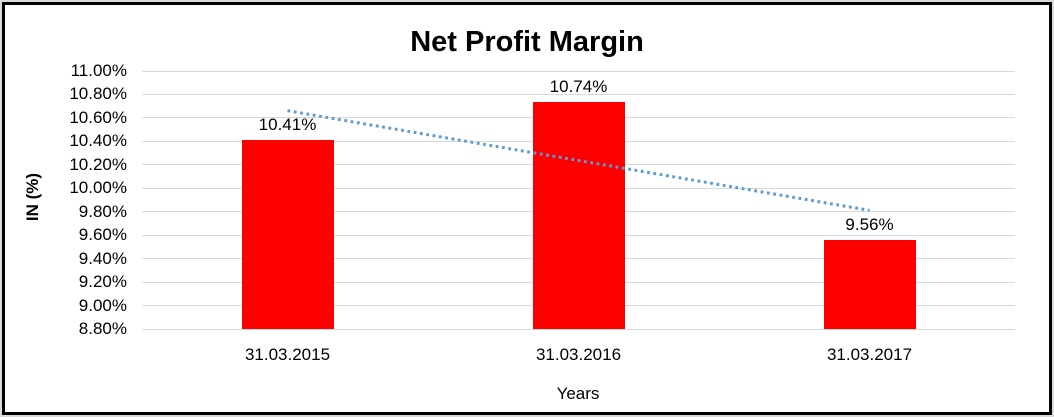  What do you see at coordinates (98, 94) in the screenshot?
I see `y-tick-label: 10.80%` at bounding box center [98, 94].